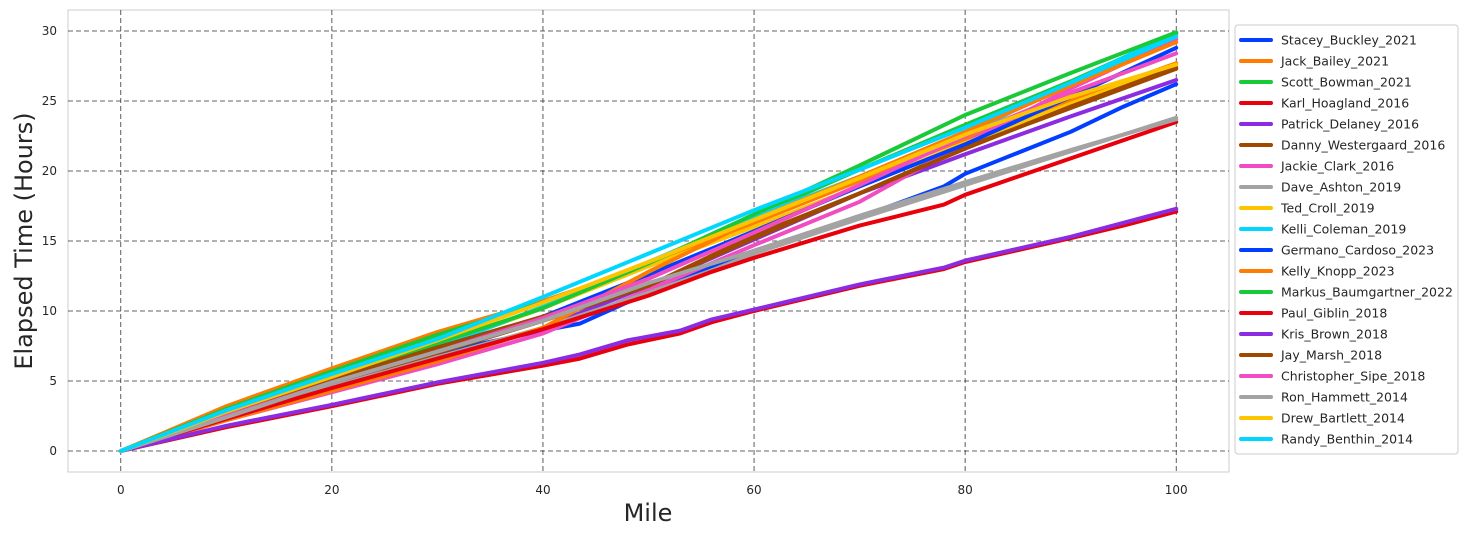 The height and width of the screenshot is (537, 1468). Describe the element at coordinates (1334, 61) in the screenshot. I see `legend-label-Jack_Bailey_2021: Jack_Bailey_2021` at that location.